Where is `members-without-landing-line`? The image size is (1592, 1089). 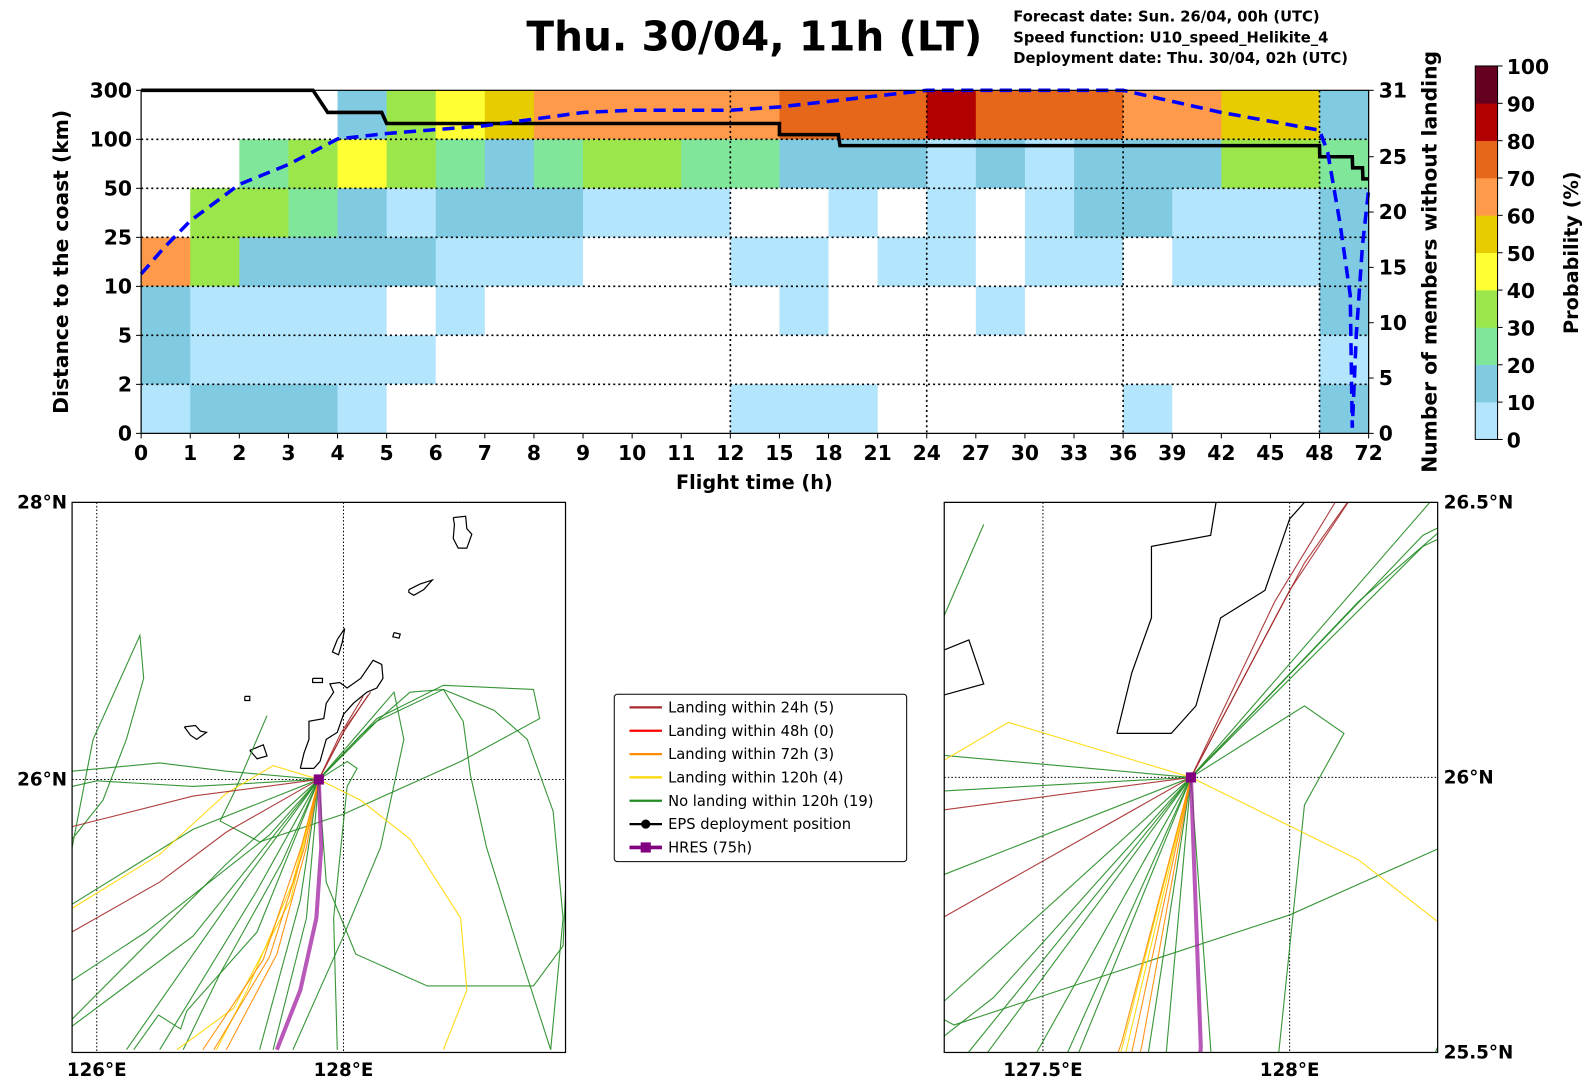
members-without-landing-line is located at coordinates (755, 134).